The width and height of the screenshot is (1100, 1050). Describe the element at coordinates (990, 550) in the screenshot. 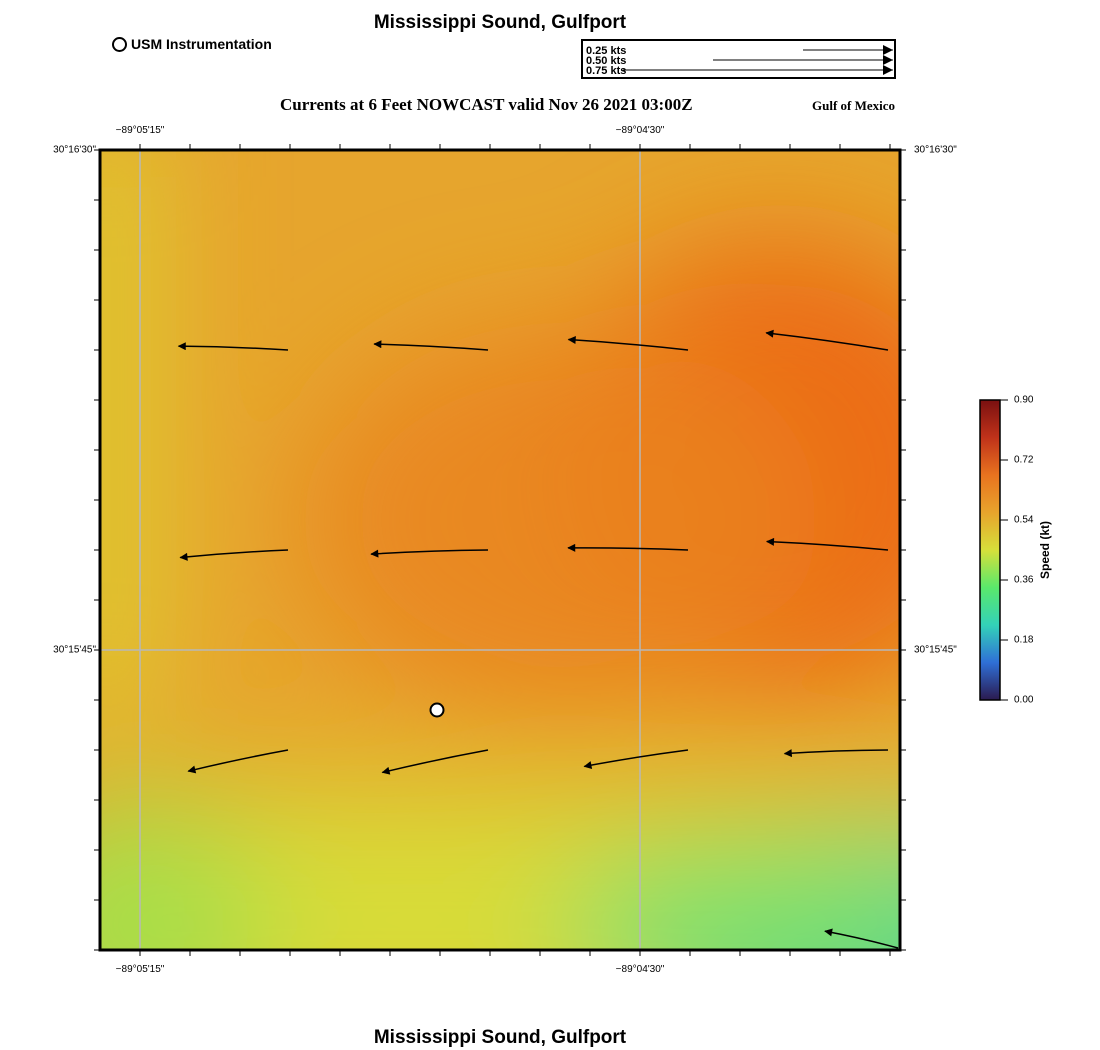

I see `colorbar-scale` at that location.